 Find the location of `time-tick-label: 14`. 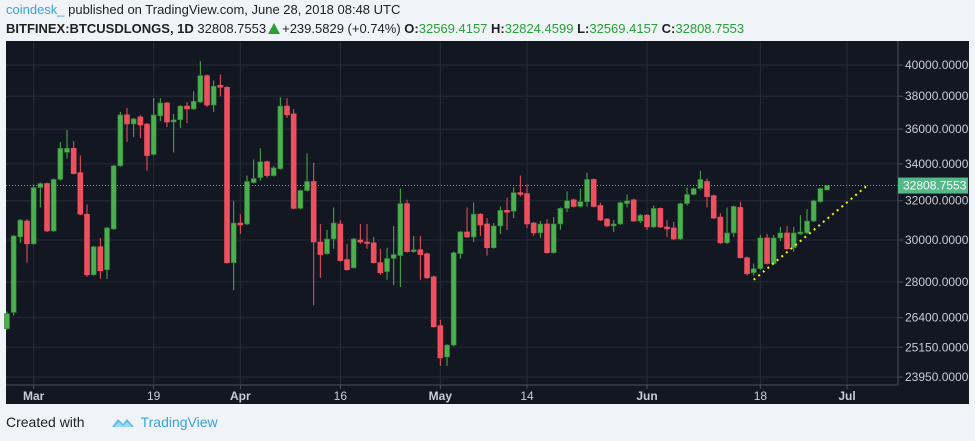

time-tick-label: 14 is located at coordinates (527, 396).